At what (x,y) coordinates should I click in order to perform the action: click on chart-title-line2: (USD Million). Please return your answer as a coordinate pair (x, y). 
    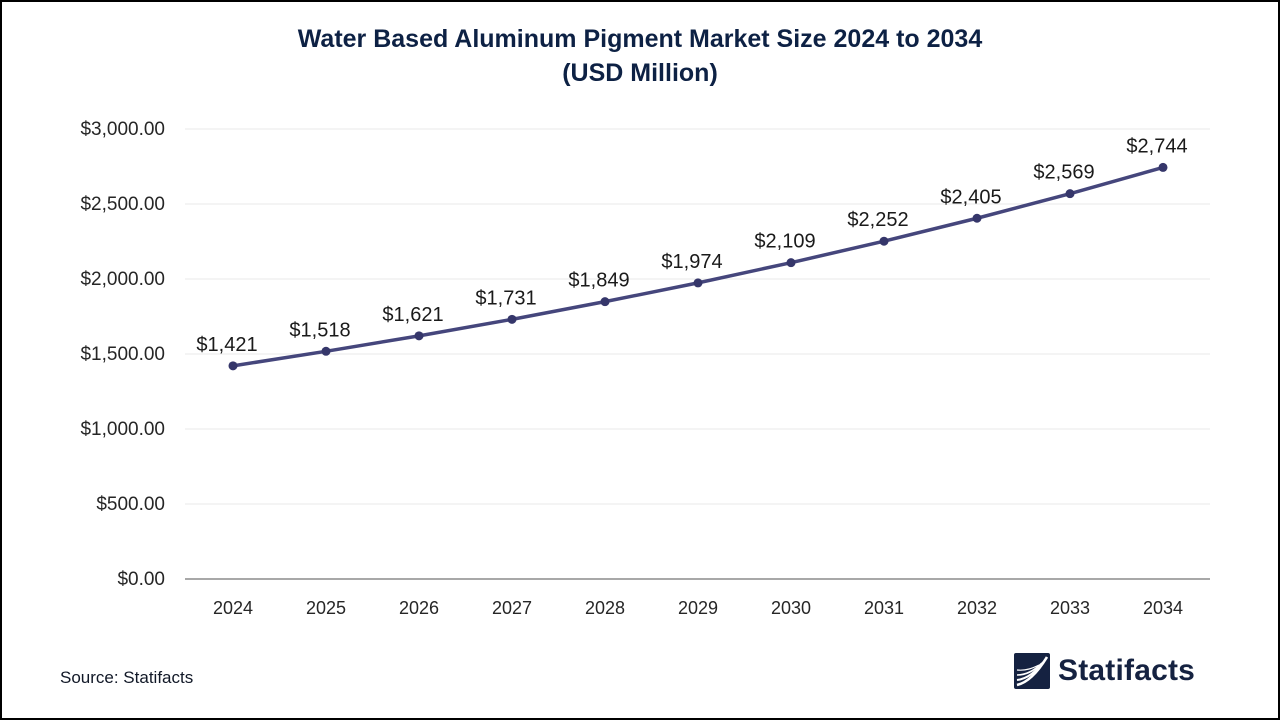
    Looking at the image, I should click on (640, 73).